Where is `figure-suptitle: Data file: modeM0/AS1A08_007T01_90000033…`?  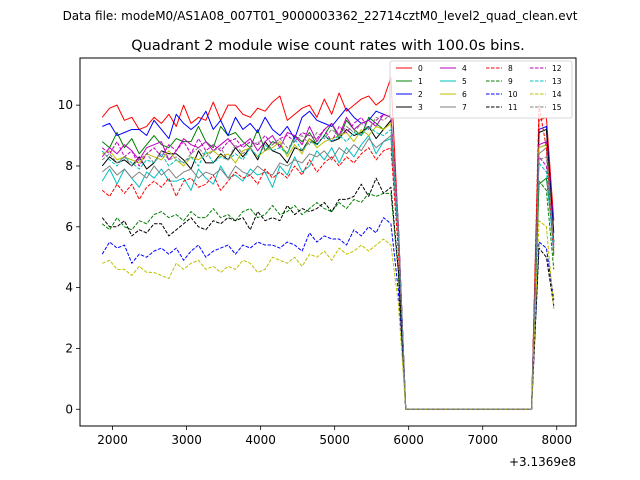 figure-suptitle: Data file: modeM0/AS1A08_007T01_90000033… is located at coordinates (320, 16).